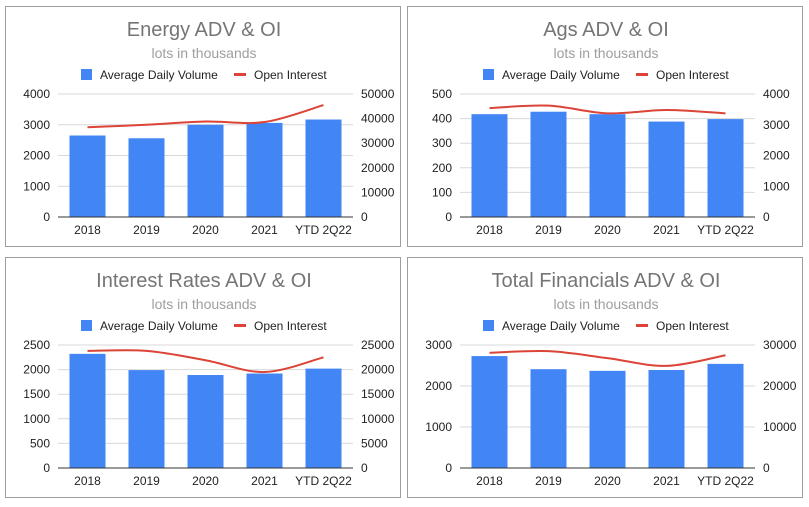 The height and width of the screenshot is (507, 809). Describe the element at coordinates (36, 94) in the screenshot. I see `y-left-tick-label: 4000` at that location.